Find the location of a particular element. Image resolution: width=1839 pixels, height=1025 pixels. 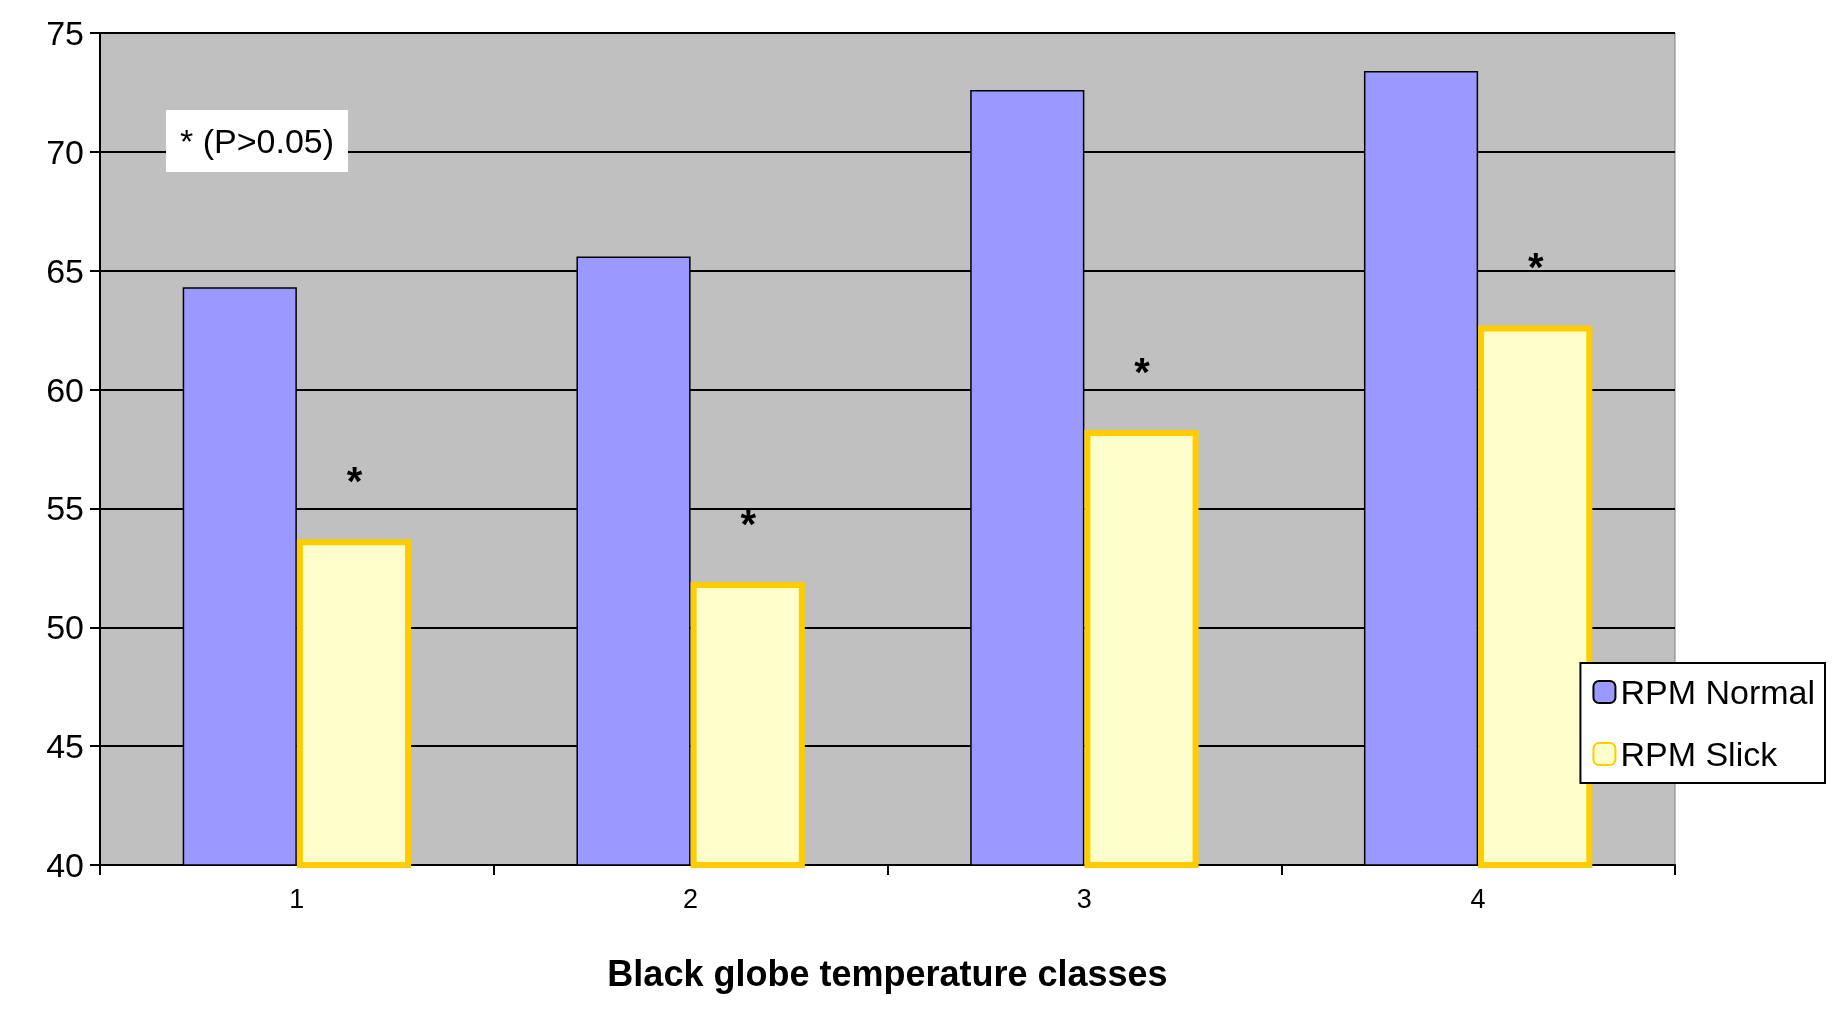

x-axis-title: Black globe temperature classes is located at coordinates (887, 973).